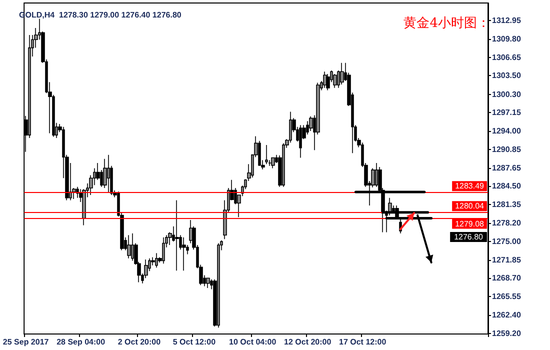  I want to click on ref-line-label: 1280.04, so click(470, 206).